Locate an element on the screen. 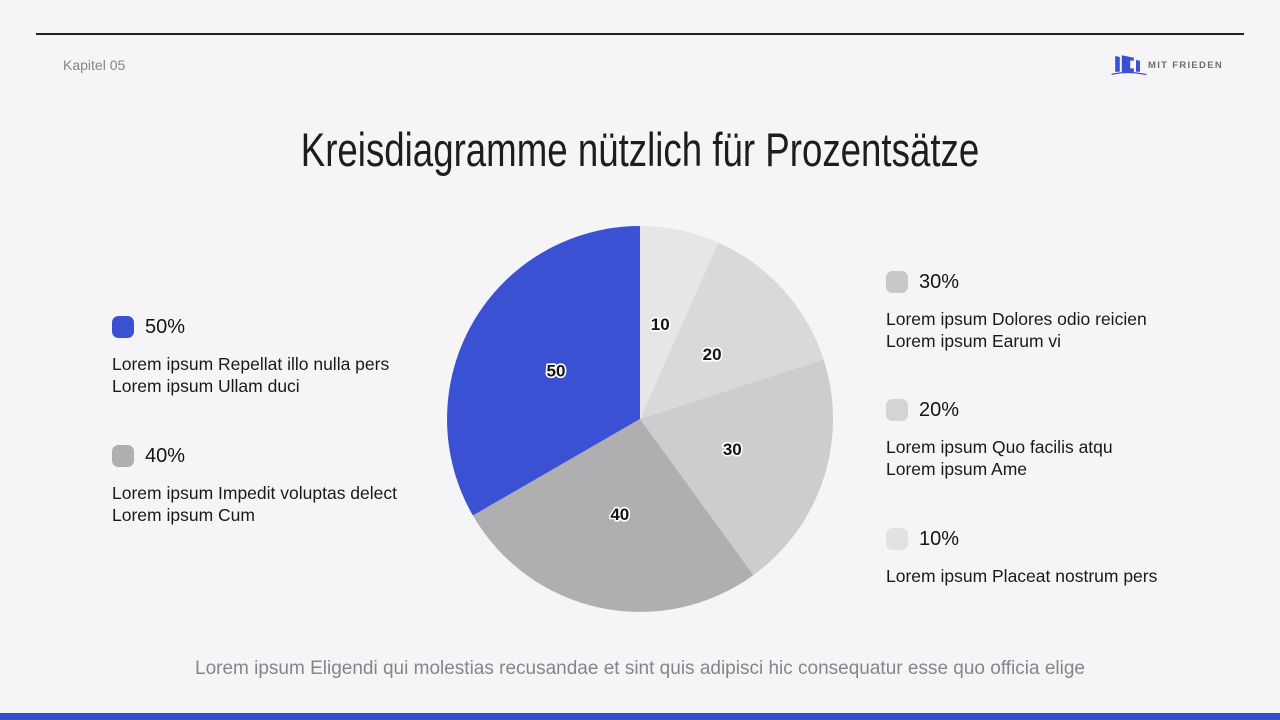 This screenshot has height=720, width=1280. svg-text: 50 is located at coordinates (556, 371).